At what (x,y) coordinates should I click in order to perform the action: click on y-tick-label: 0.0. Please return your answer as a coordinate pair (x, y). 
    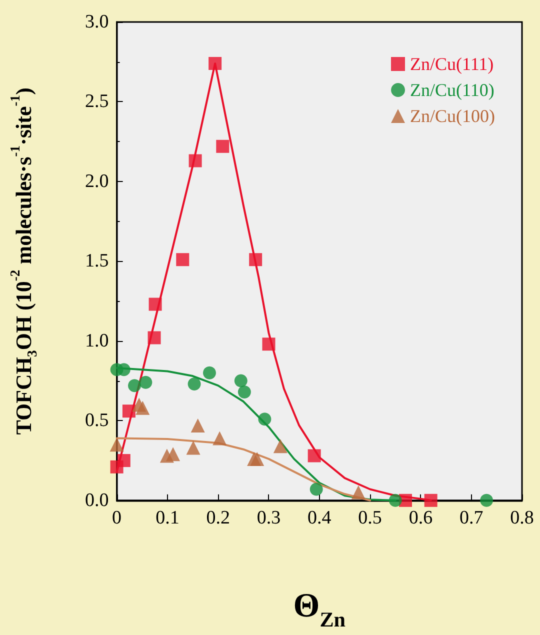
    Looking at the image, I should click on (97, 500).